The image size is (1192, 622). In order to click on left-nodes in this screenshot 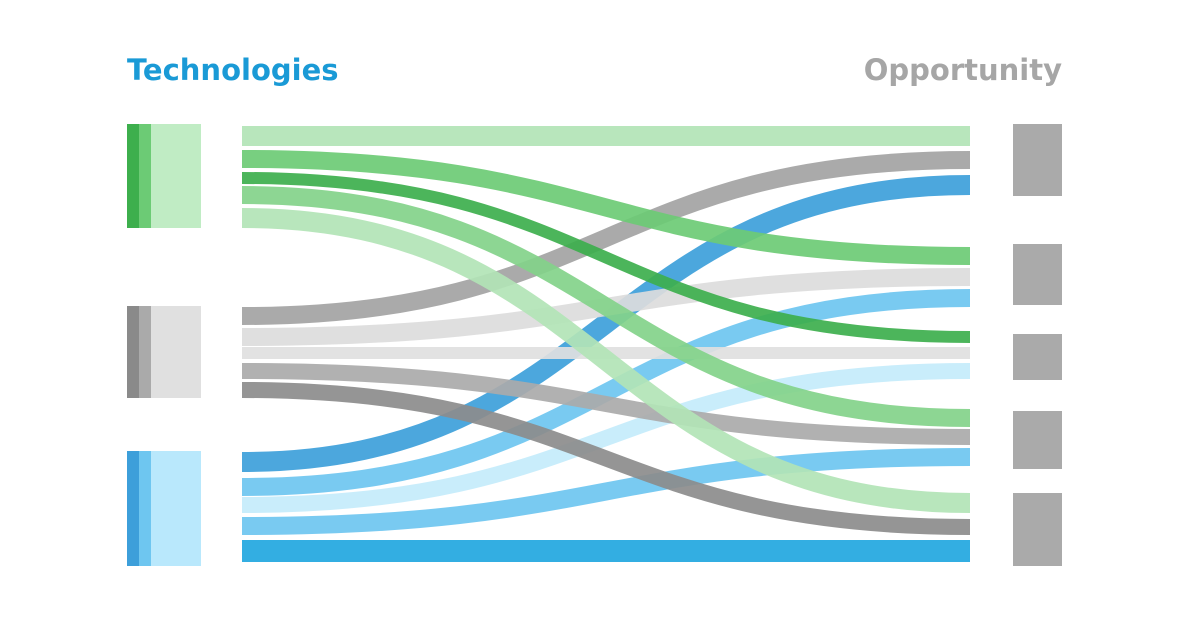, I will do `click(164, 345)`.